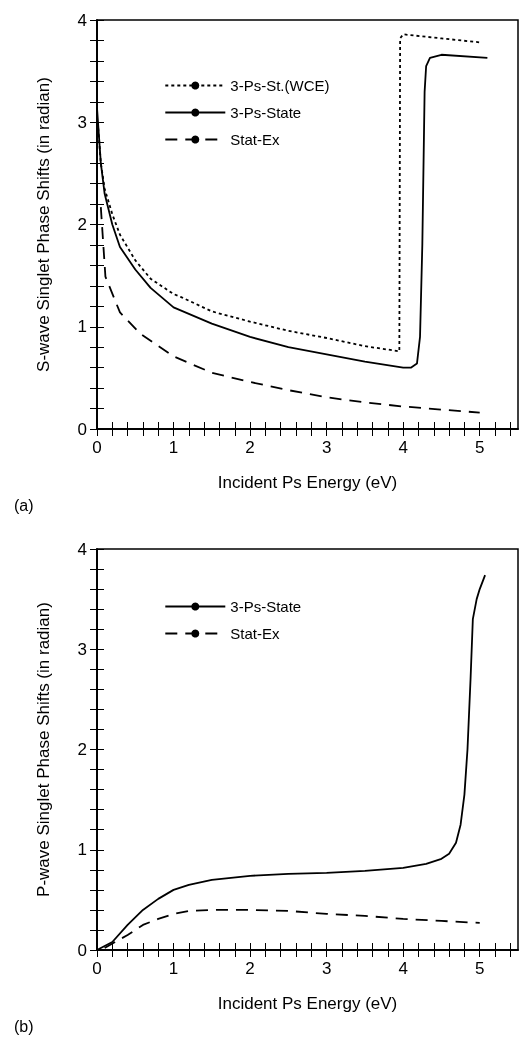 This screenshot has height=1042, width=531. Describe the element at coordinates (24, 505) in the screenshot. I see `text: (a)` at that location.